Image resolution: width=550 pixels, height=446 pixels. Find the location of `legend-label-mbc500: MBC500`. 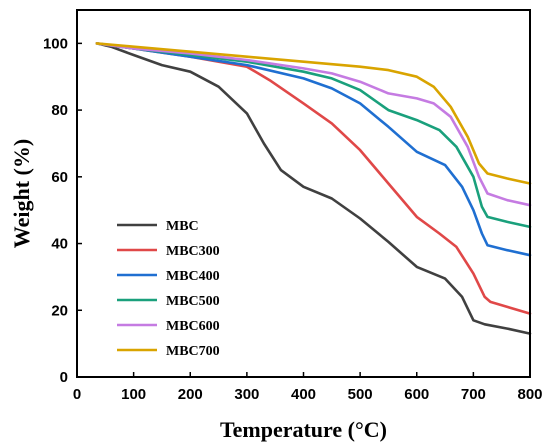

legend-label-mbc500: MBC500 is located at coordinates (193, 301).